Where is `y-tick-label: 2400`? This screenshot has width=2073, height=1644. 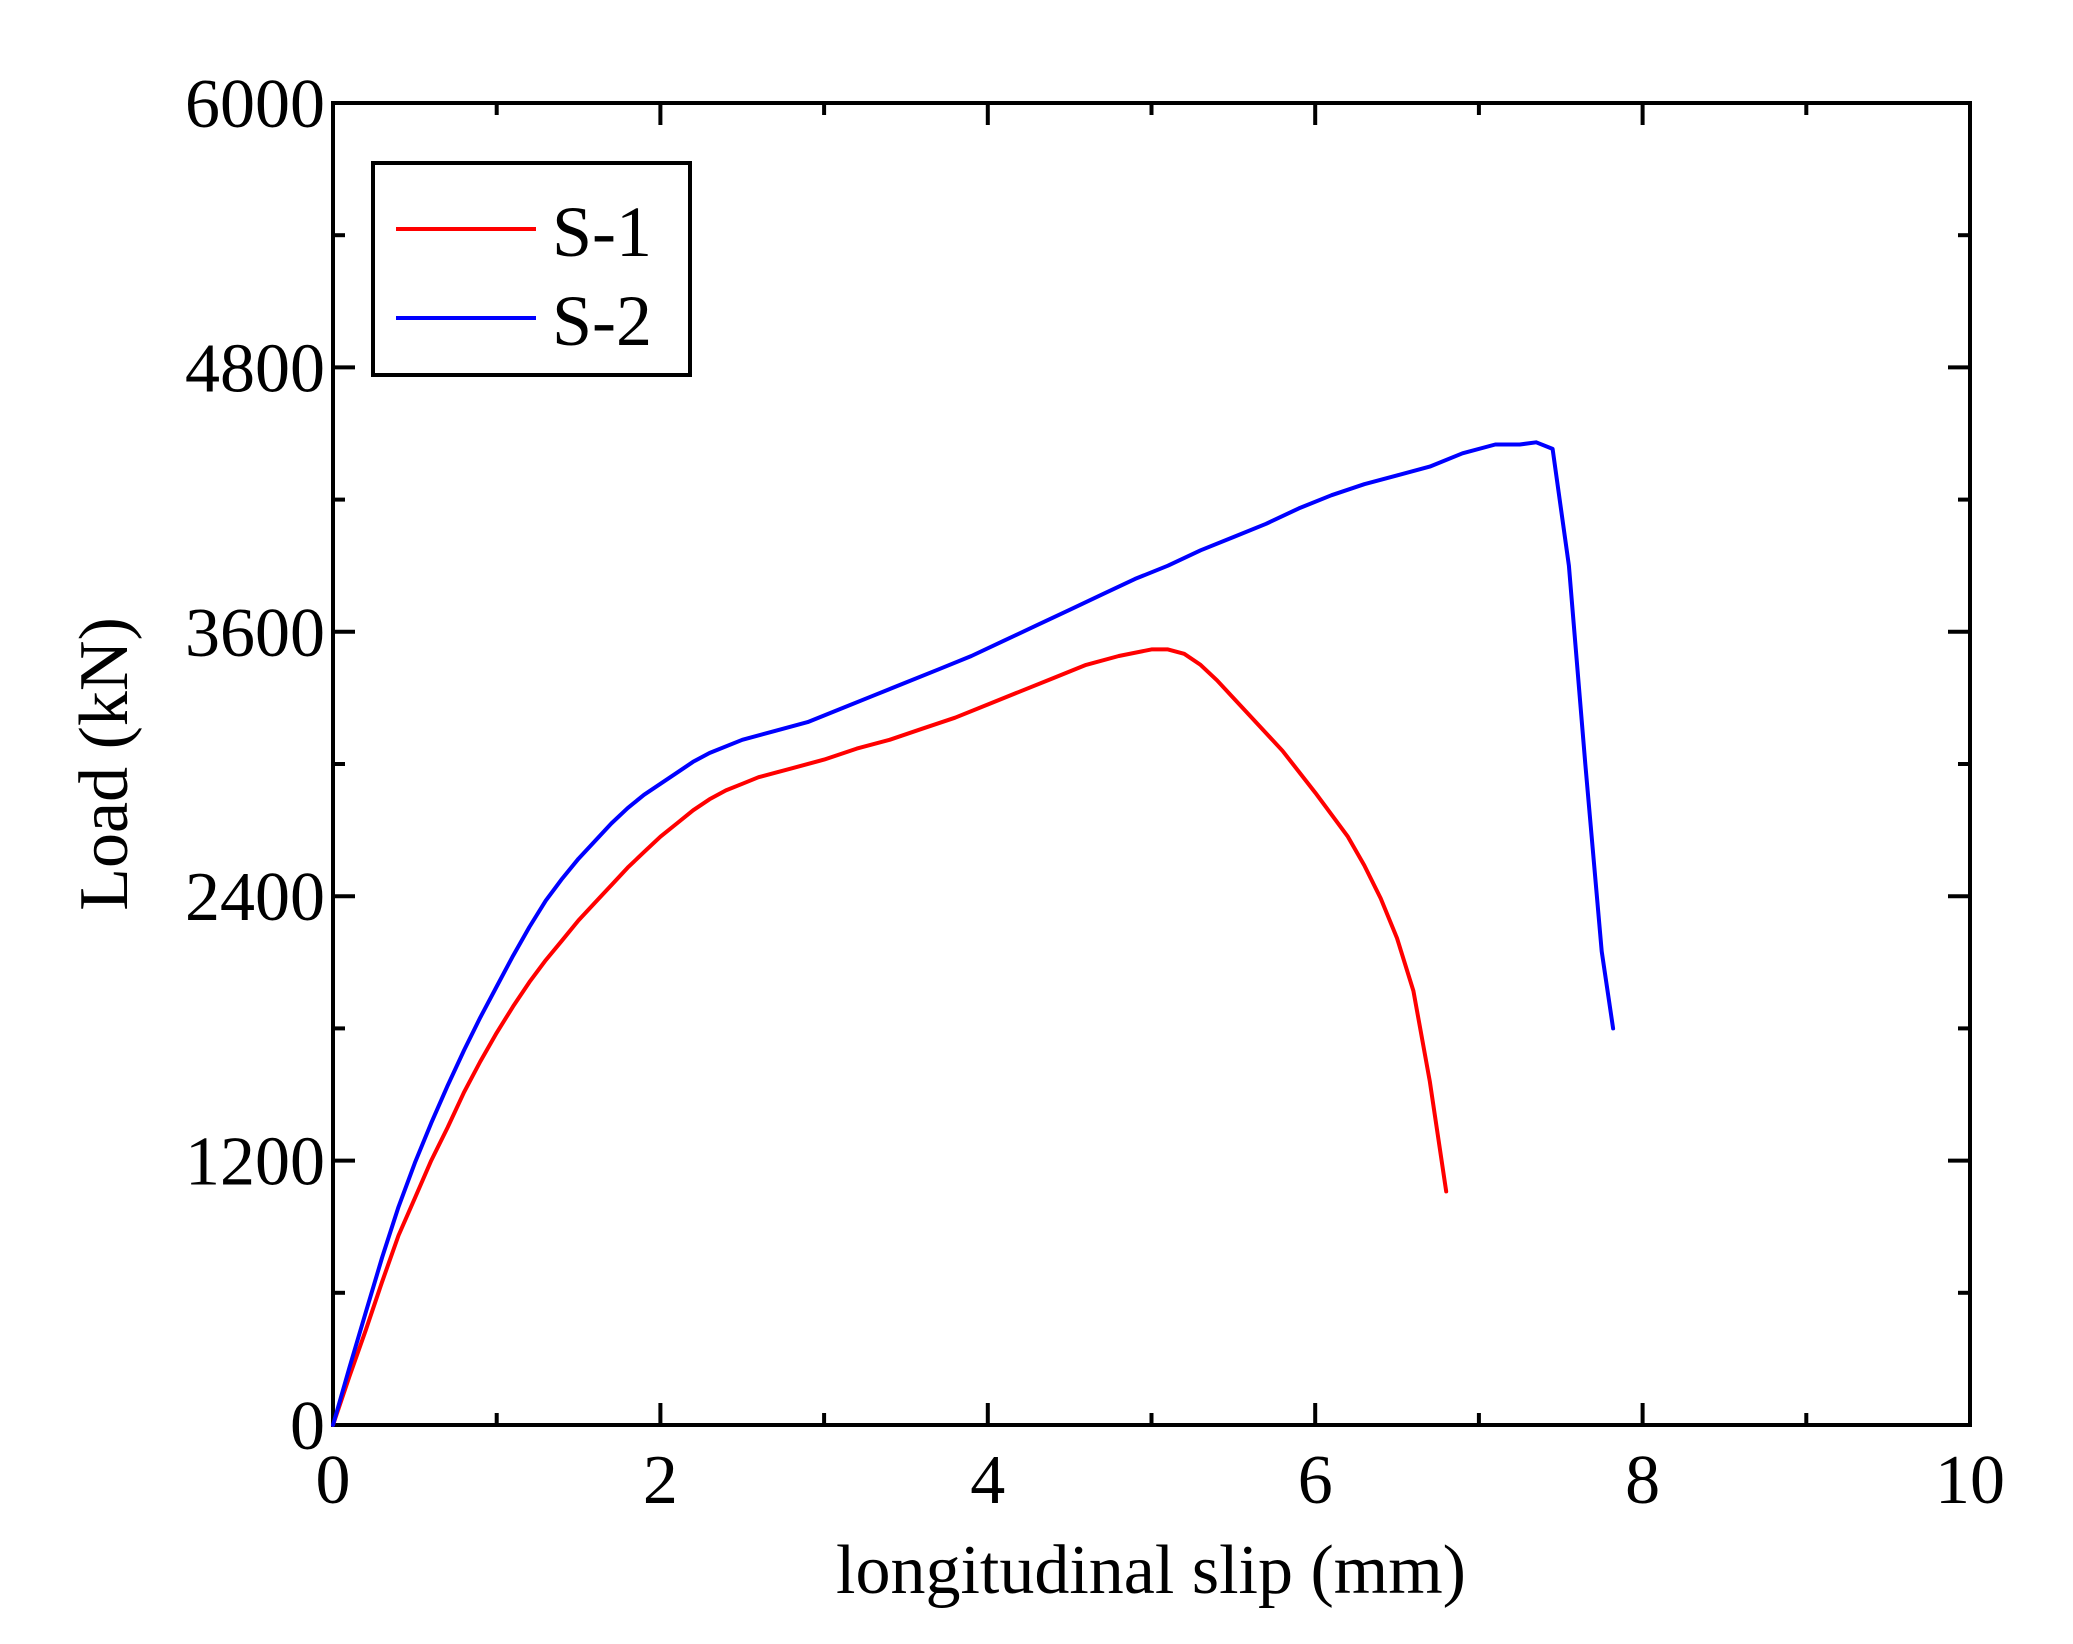 y-tick-label: 2400 is located at coordinates (255, 897).